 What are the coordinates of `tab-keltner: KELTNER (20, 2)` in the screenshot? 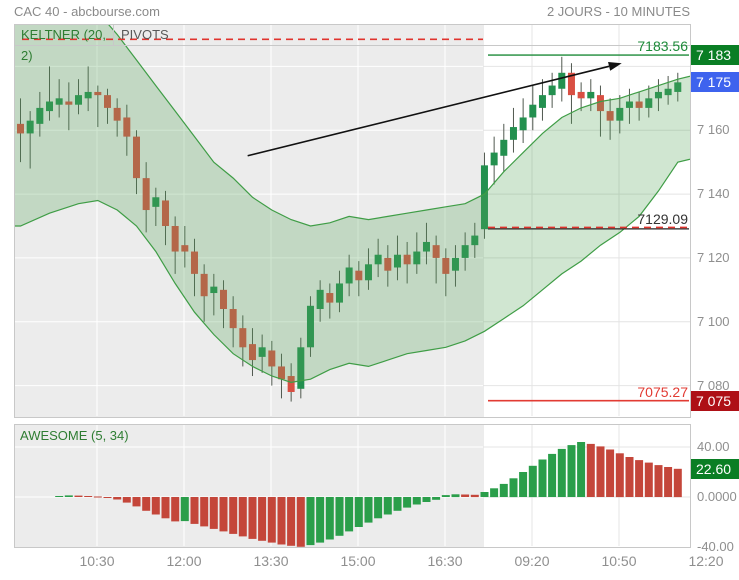 It's located at (64, 43).